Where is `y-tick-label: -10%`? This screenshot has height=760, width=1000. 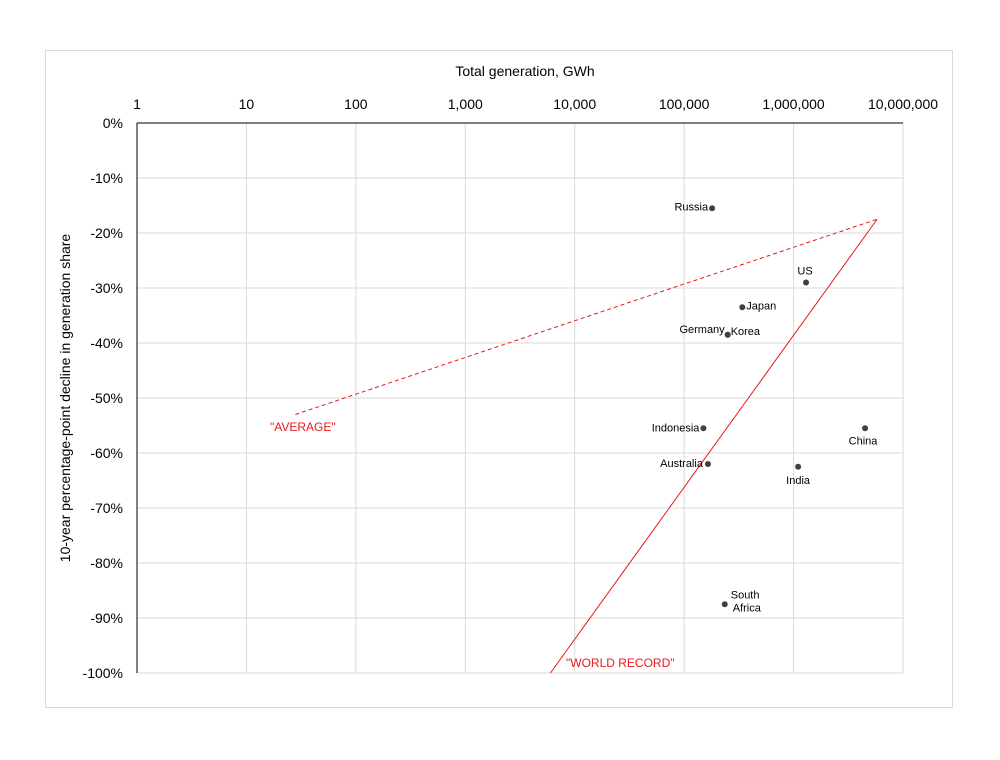
y-tick-label: -10% is located at coordinates (106, 178).